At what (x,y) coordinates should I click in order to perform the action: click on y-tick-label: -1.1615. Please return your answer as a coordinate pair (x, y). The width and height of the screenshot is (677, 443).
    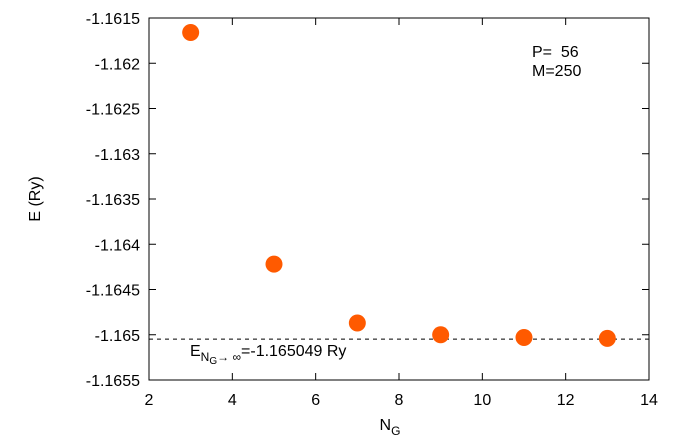
    Looking at the image, I should click on (113, 19).